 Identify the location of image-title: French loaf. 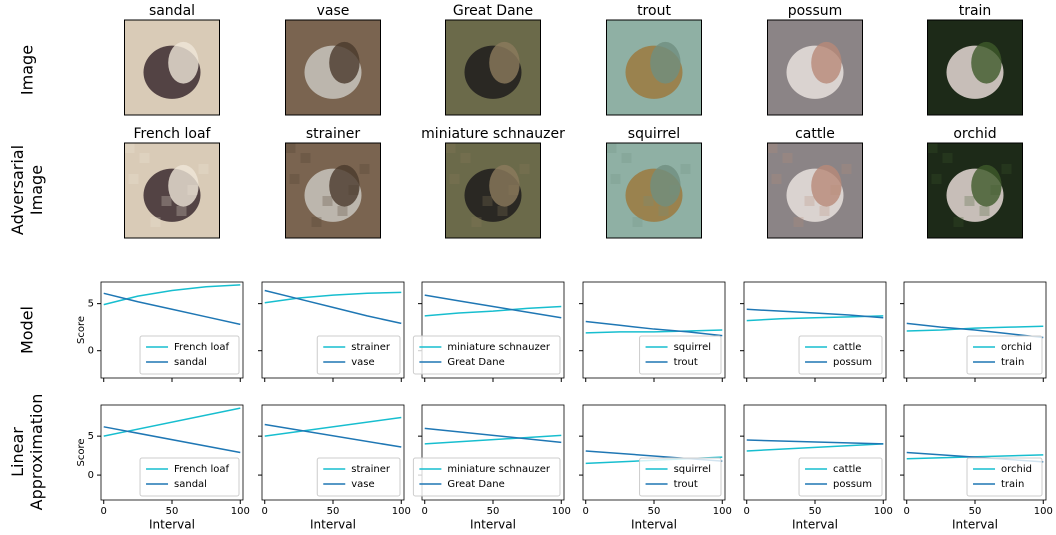
(173, 134).